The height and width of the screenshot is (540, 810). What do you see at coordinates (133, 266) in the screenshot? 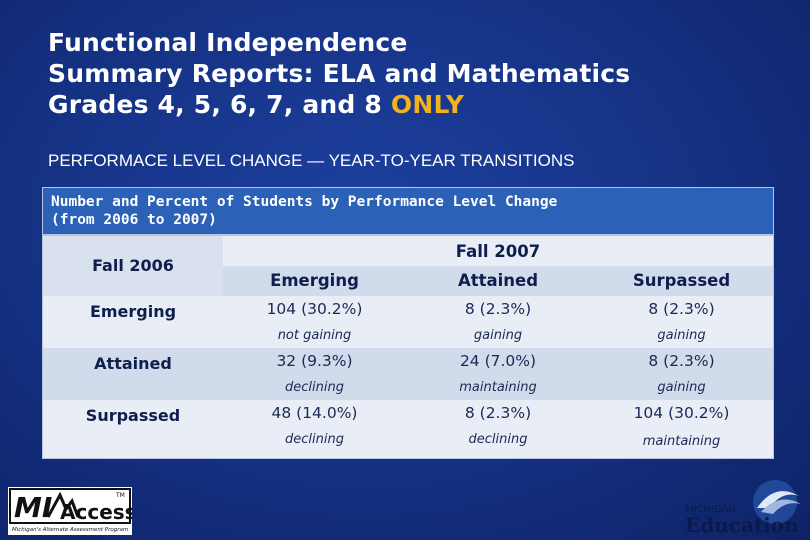
I see `row-header-title: Fall 2006` at bounding box center [133, 266].